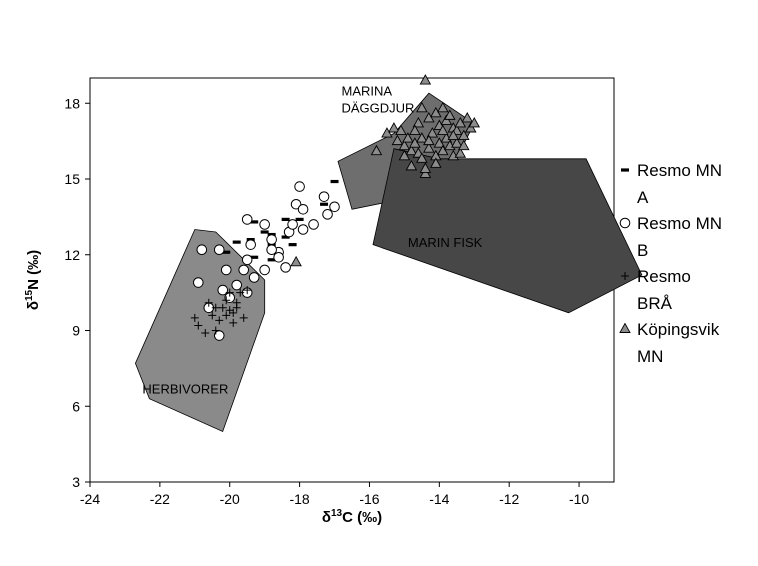 This screenshot has width=758, height=566. What do you see at coordinates (445, 242) in the screenshot?
I see `region-label: MARIN FISK` at bounding box center [445, 242].